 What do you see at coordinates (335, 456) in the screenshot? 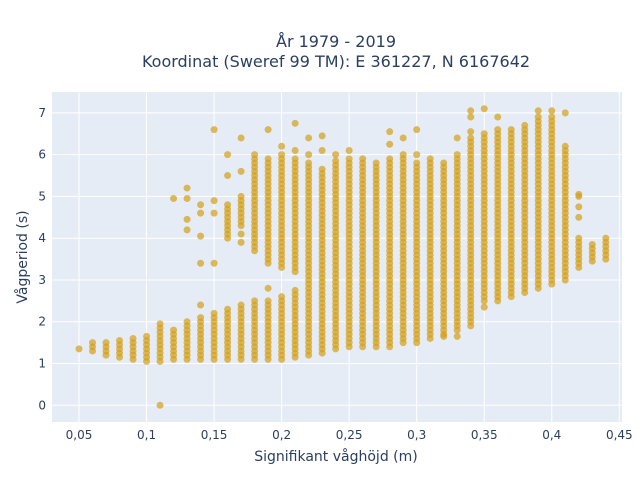
I see `x-axis-title: Signifikant våghöjd (m)` at bounding box center [335, 456].